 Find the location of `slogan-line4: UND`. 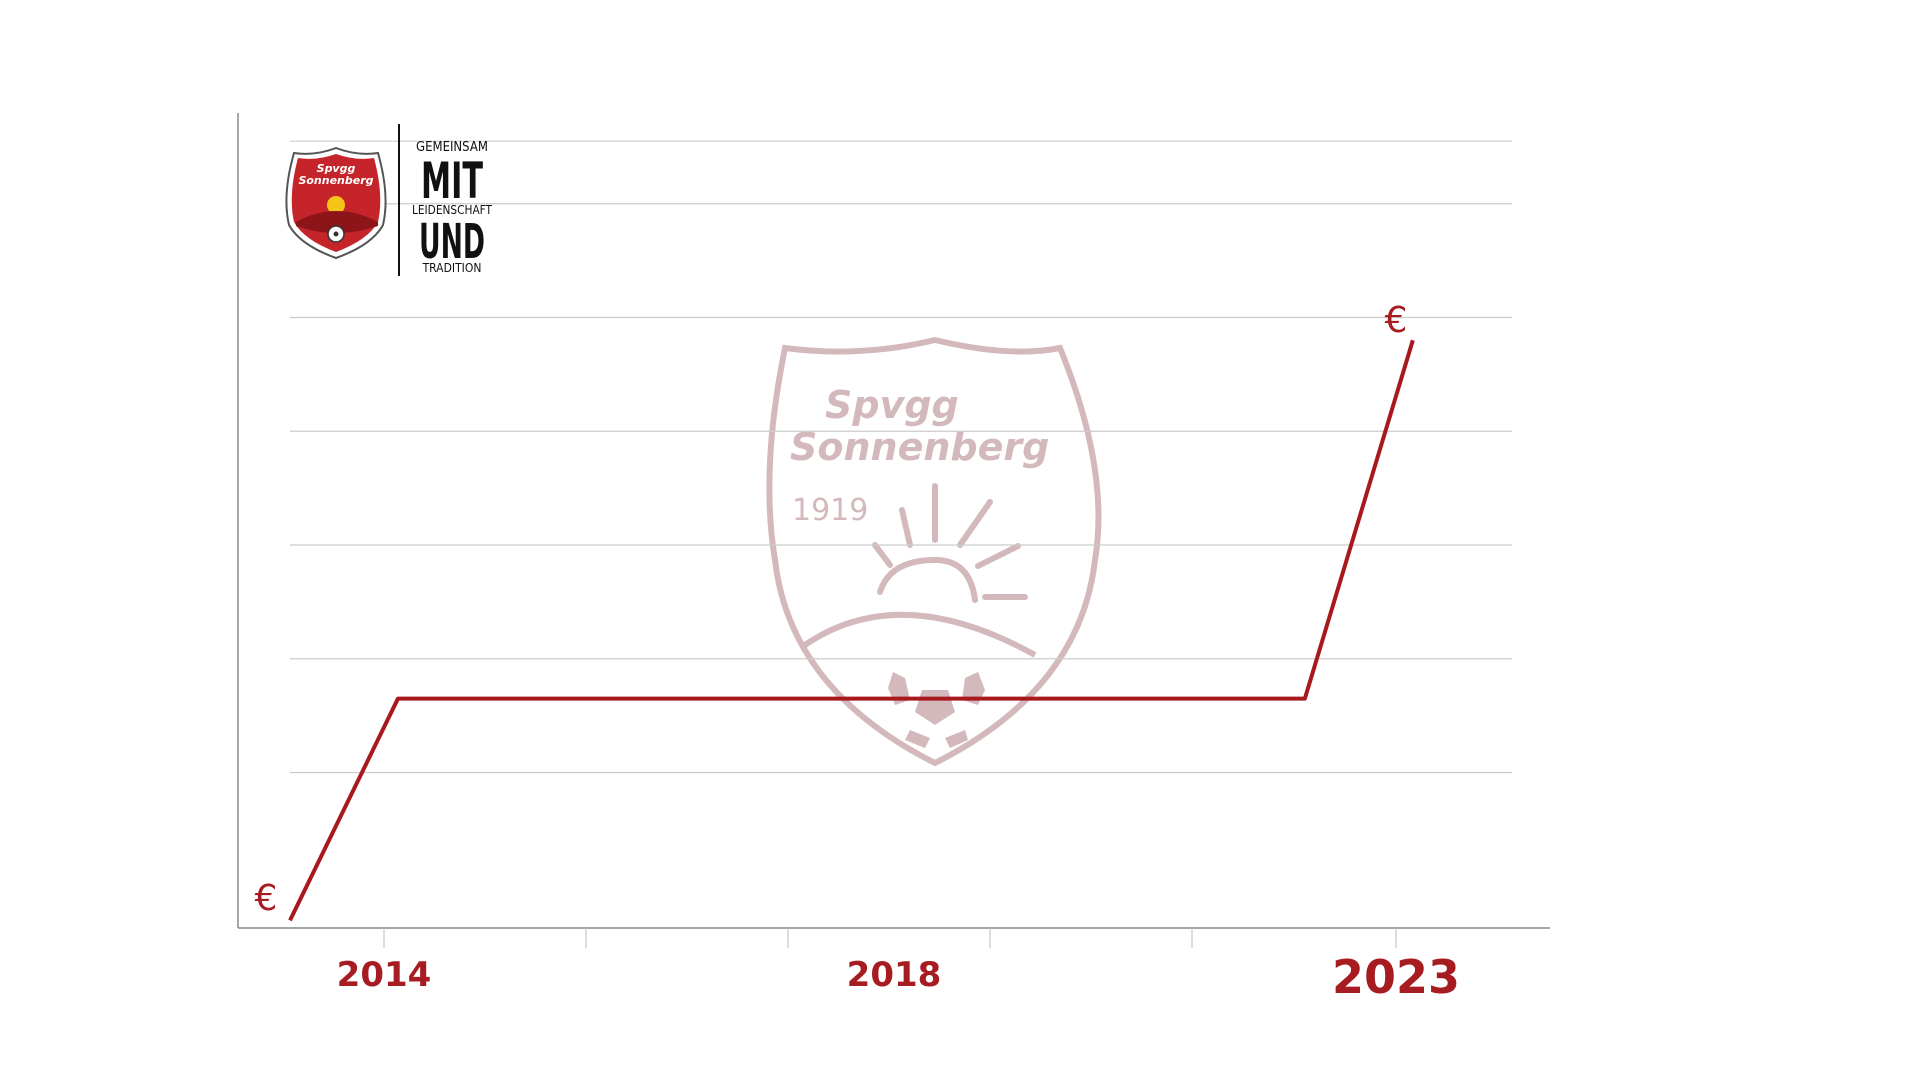

slogan-line4: UND is located at coordinates (452, 242).